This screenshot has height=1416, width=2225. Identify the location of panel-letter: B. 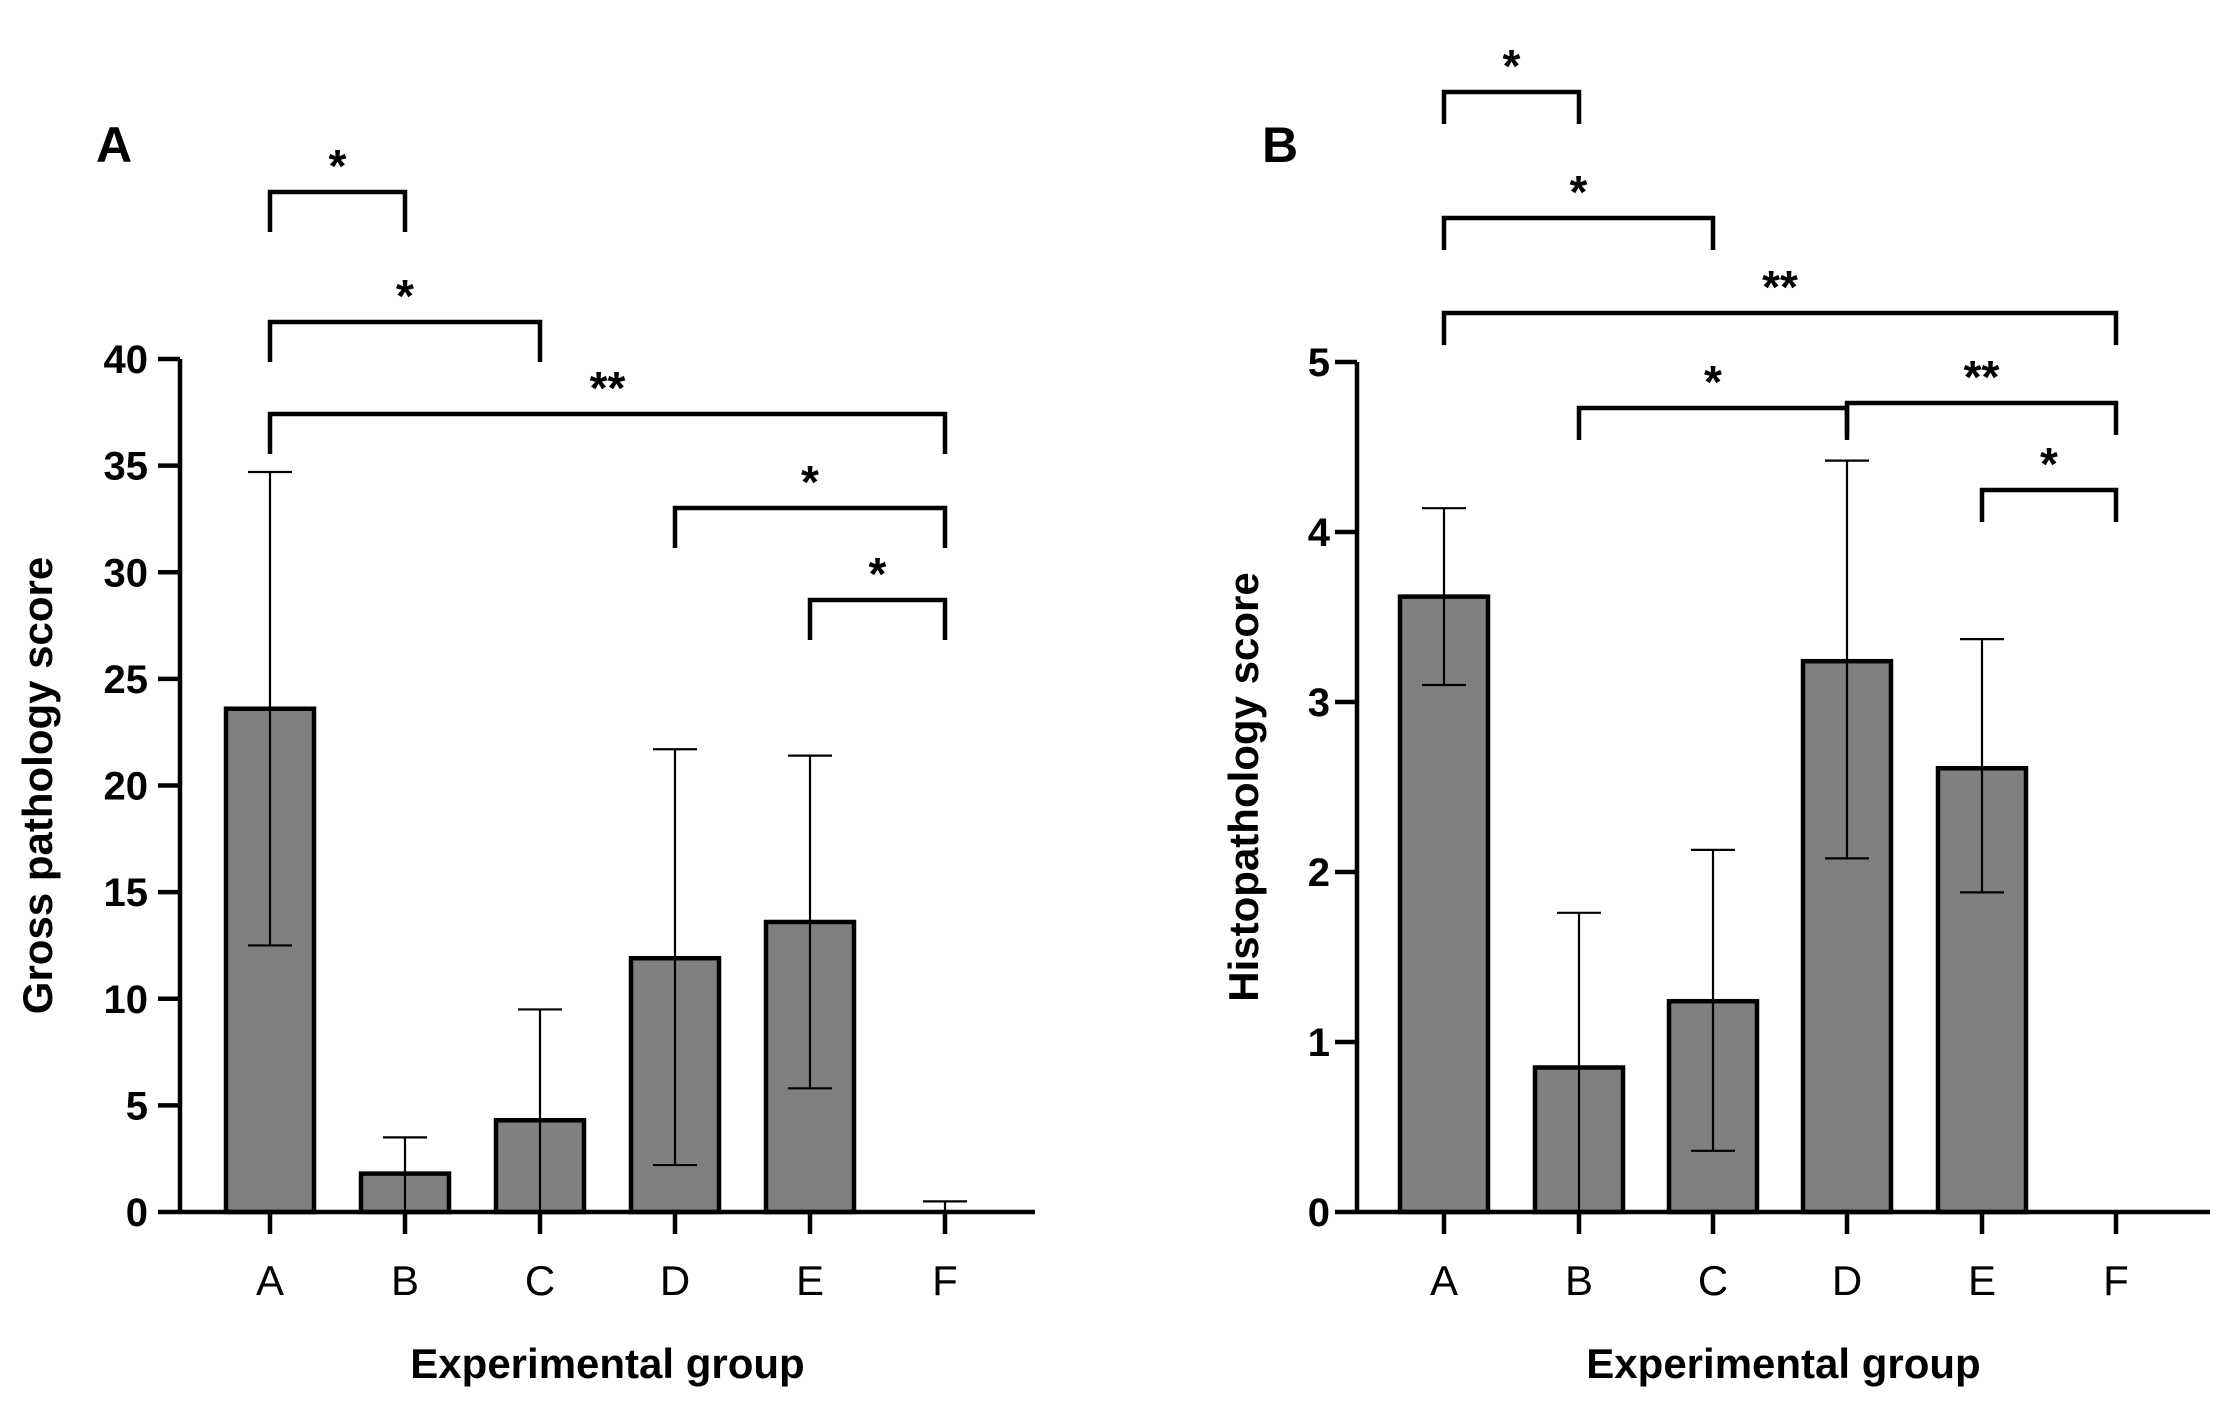
(1280, 145).